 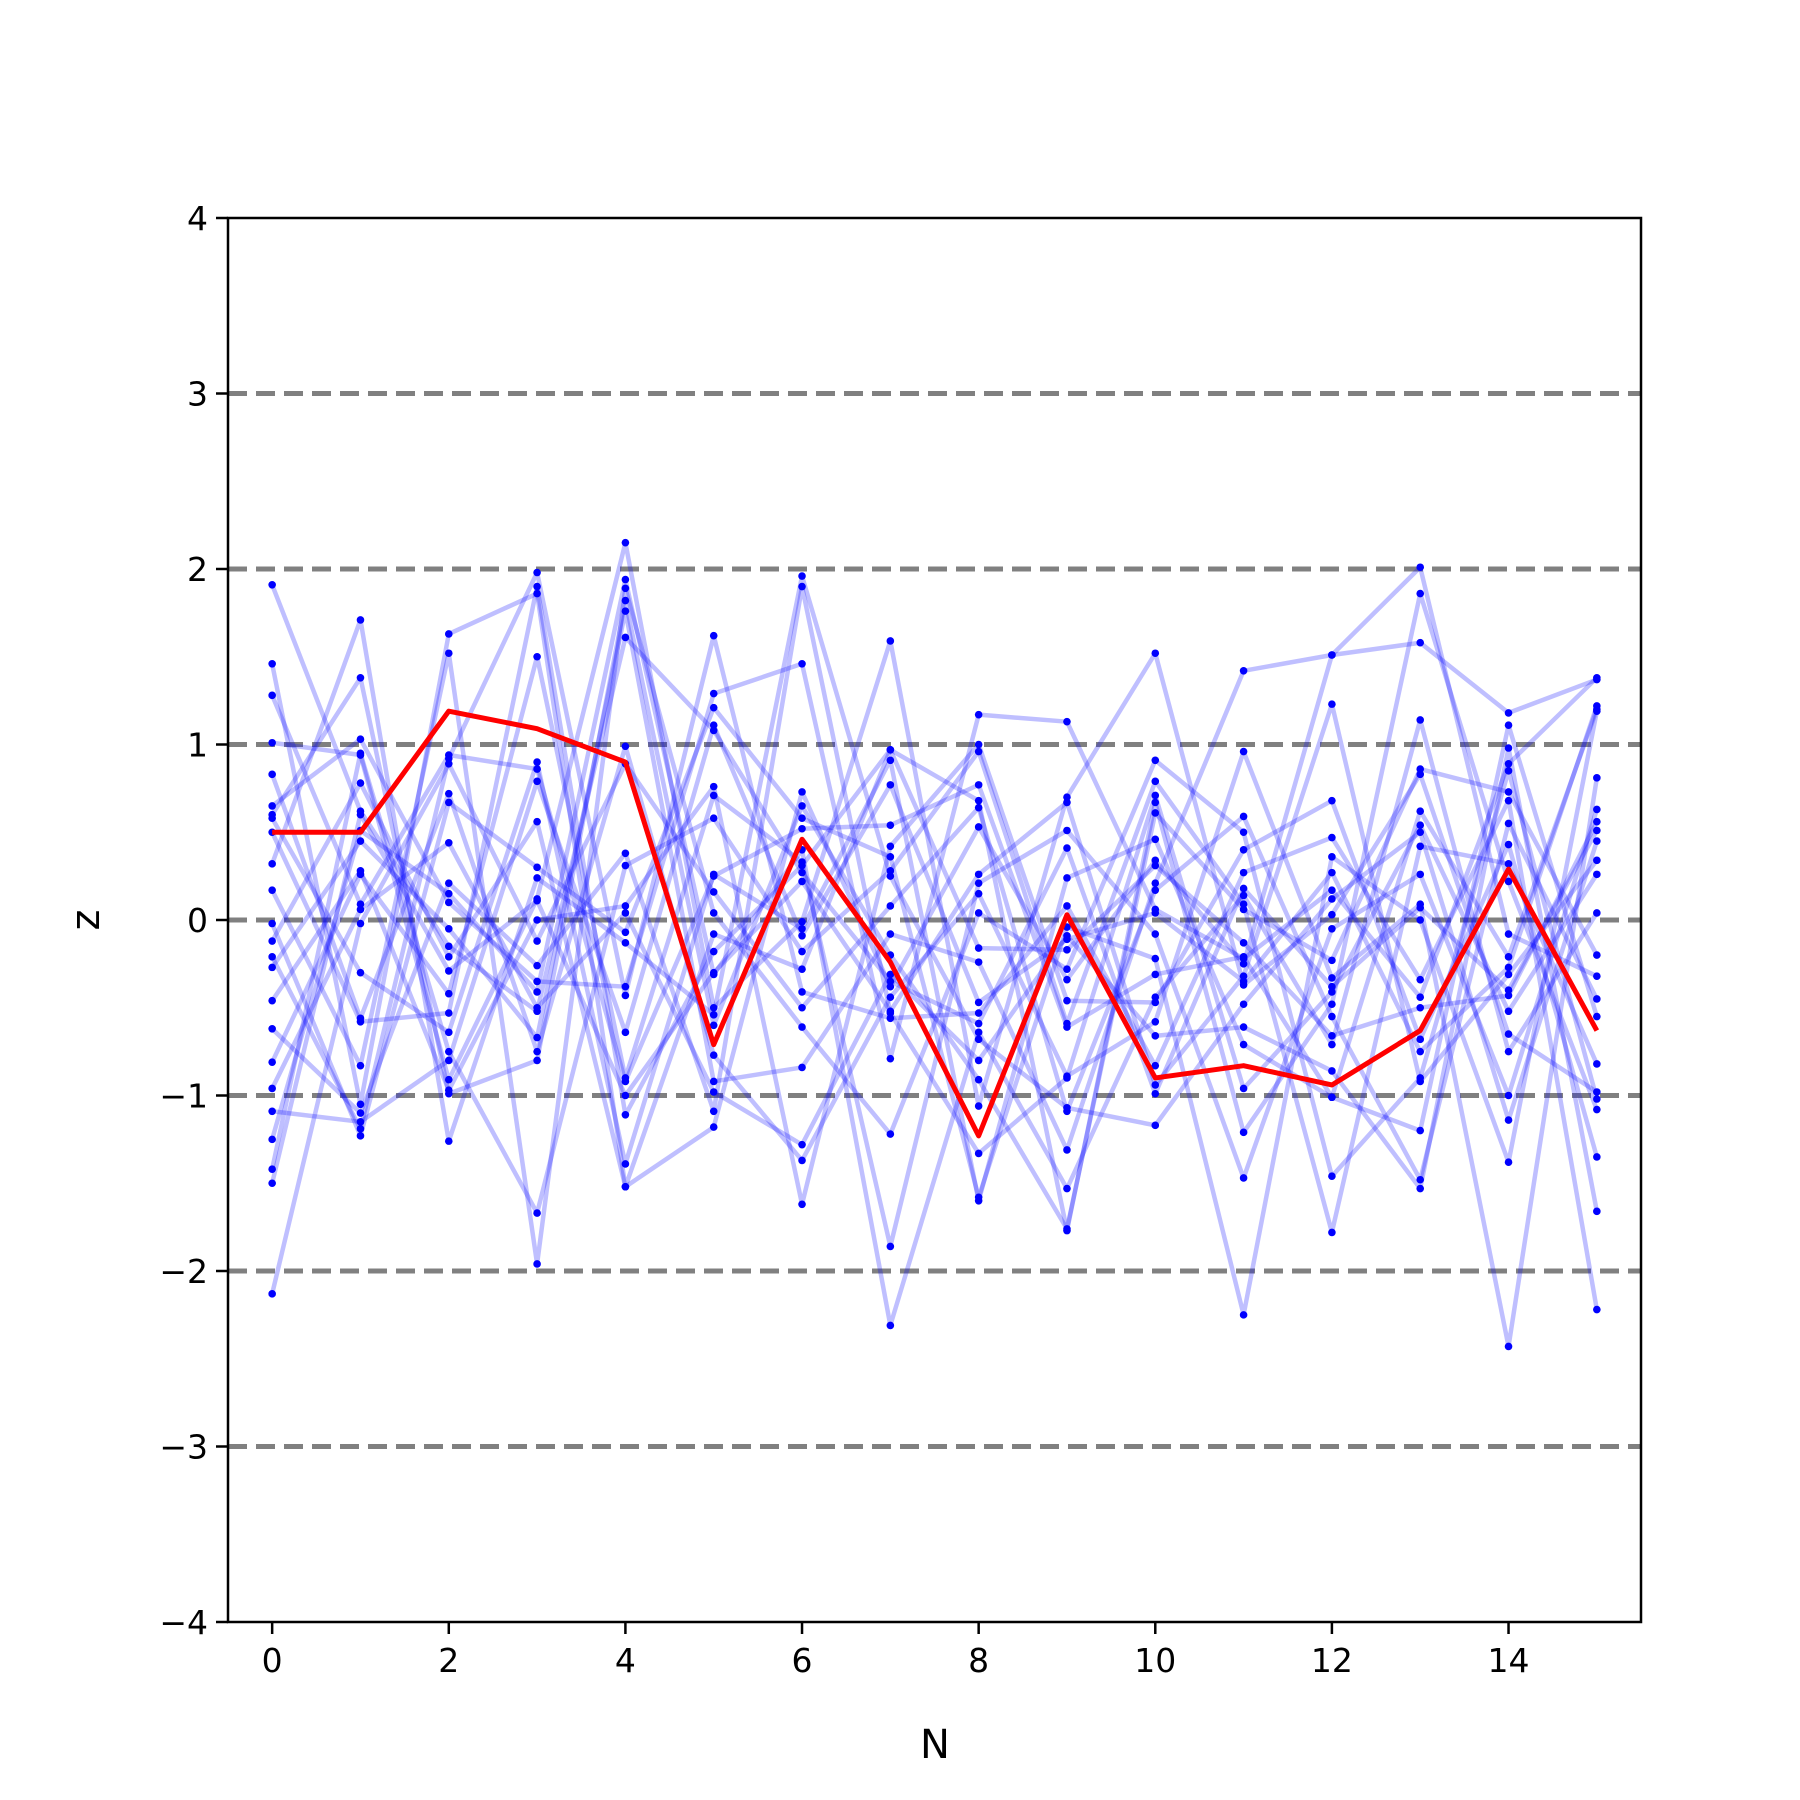 I want to click on x-tick-label: 4, so click(x=625, y=1660).